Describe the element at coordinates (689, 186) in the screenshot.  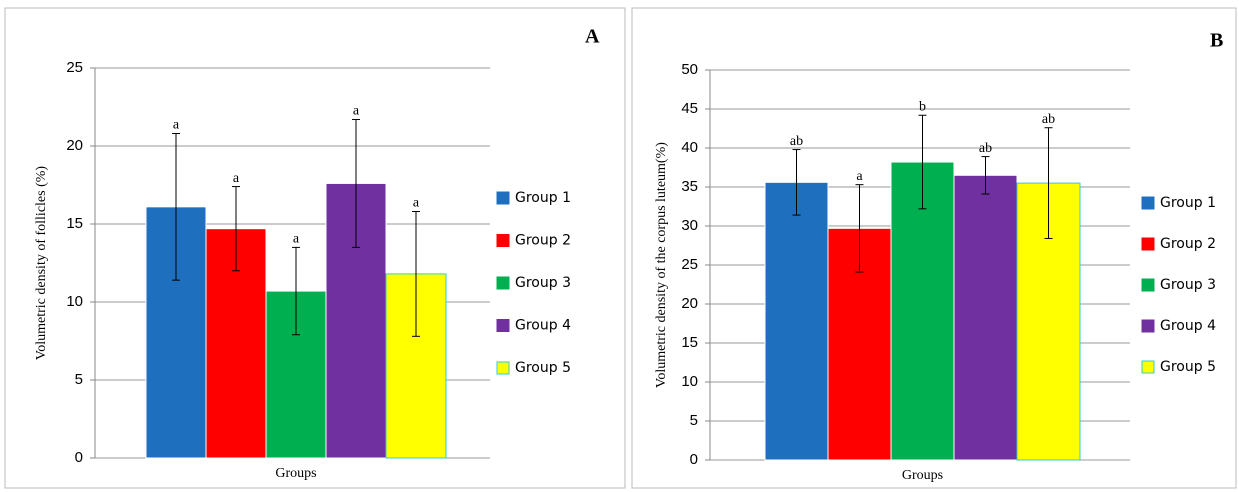
I see `y-tick-label: 35` at that location.